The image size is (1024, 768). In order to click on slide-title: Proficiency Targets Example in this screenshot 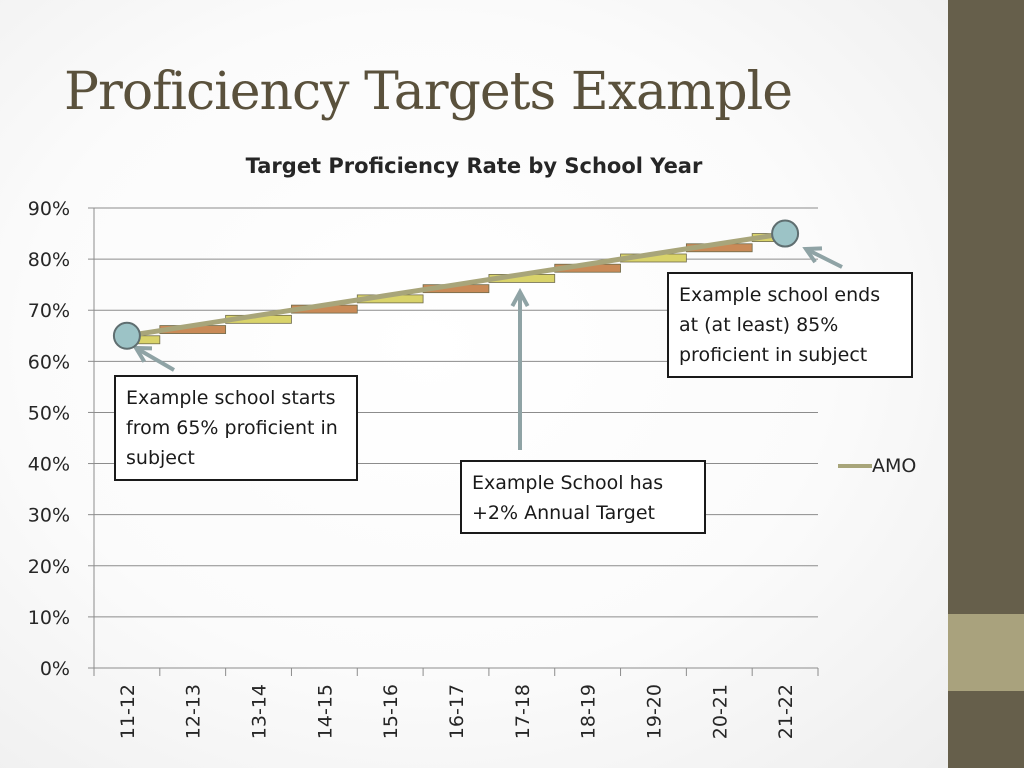, I will do `click(428, 92)`.